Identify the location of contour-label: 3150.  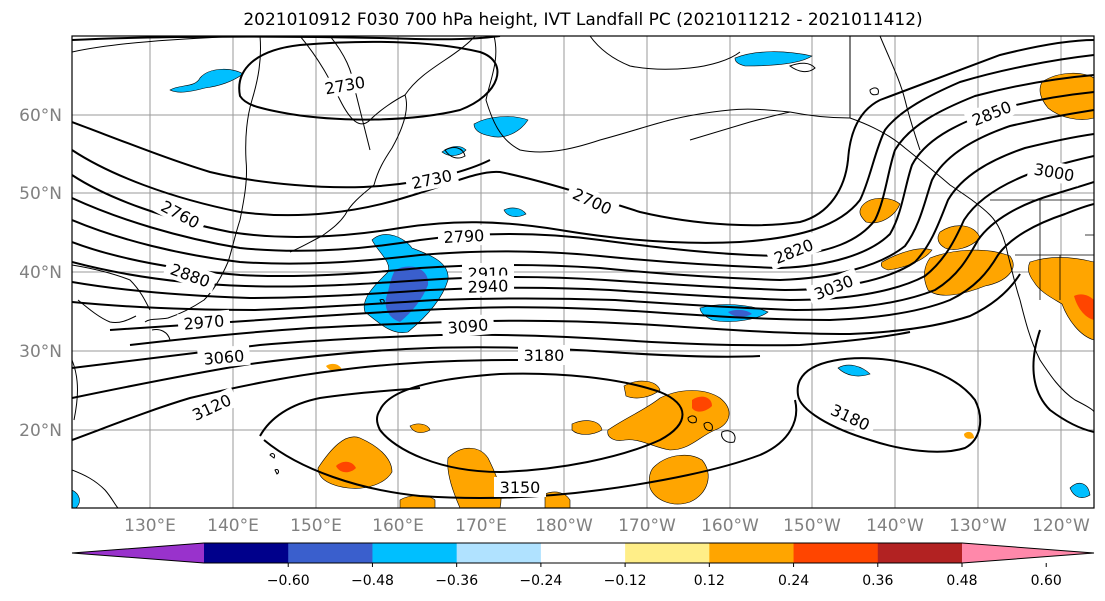
(520, 487).